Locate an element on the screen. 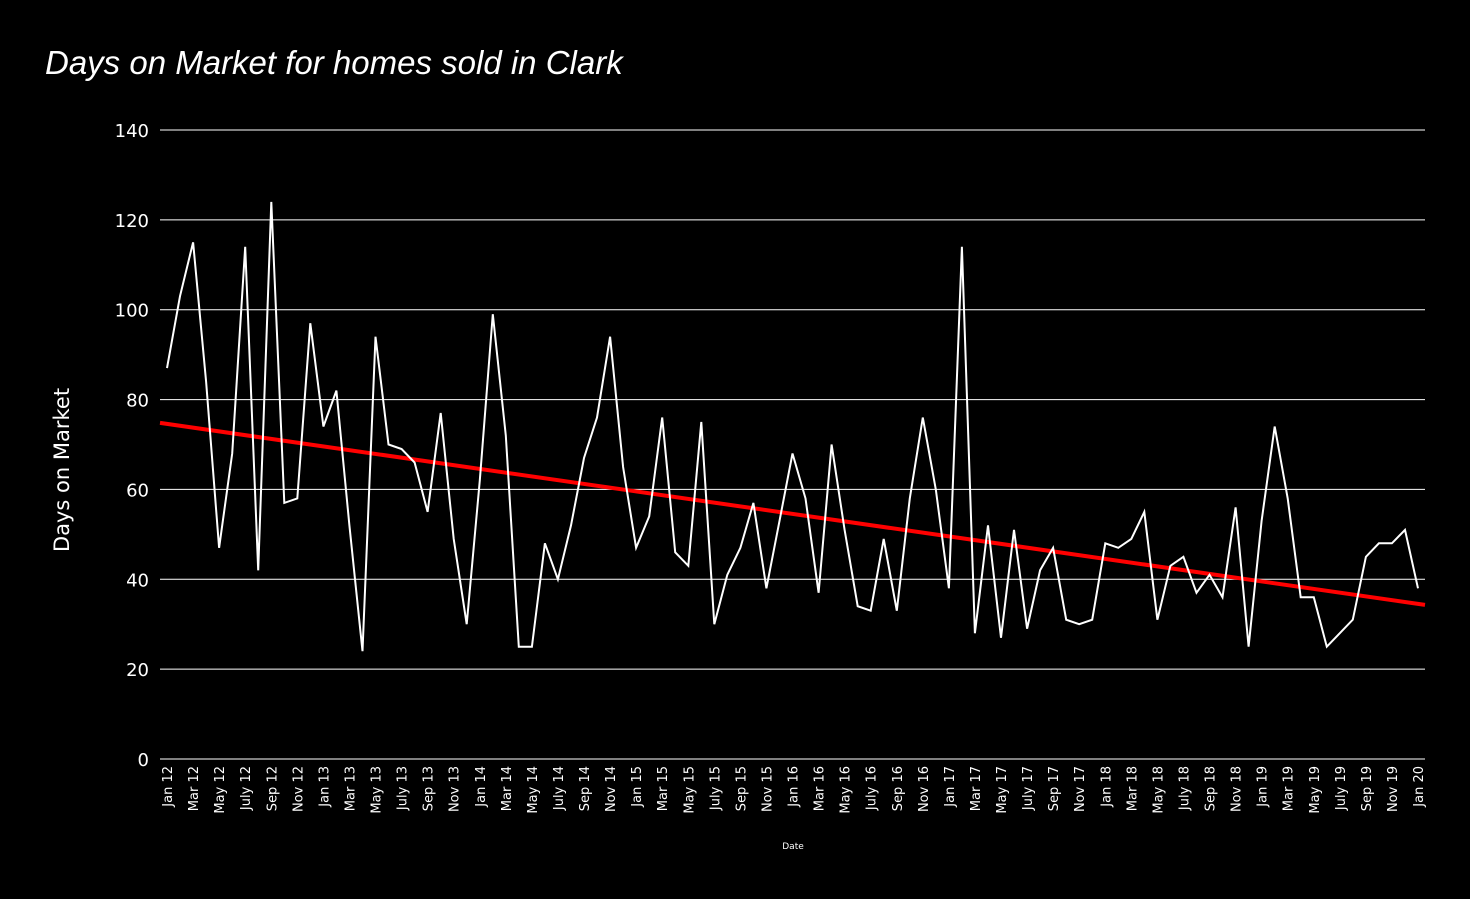 This screenshot has height=899, width=1470. x-tick-label: May 17 is located at coordinates (1002, 790).